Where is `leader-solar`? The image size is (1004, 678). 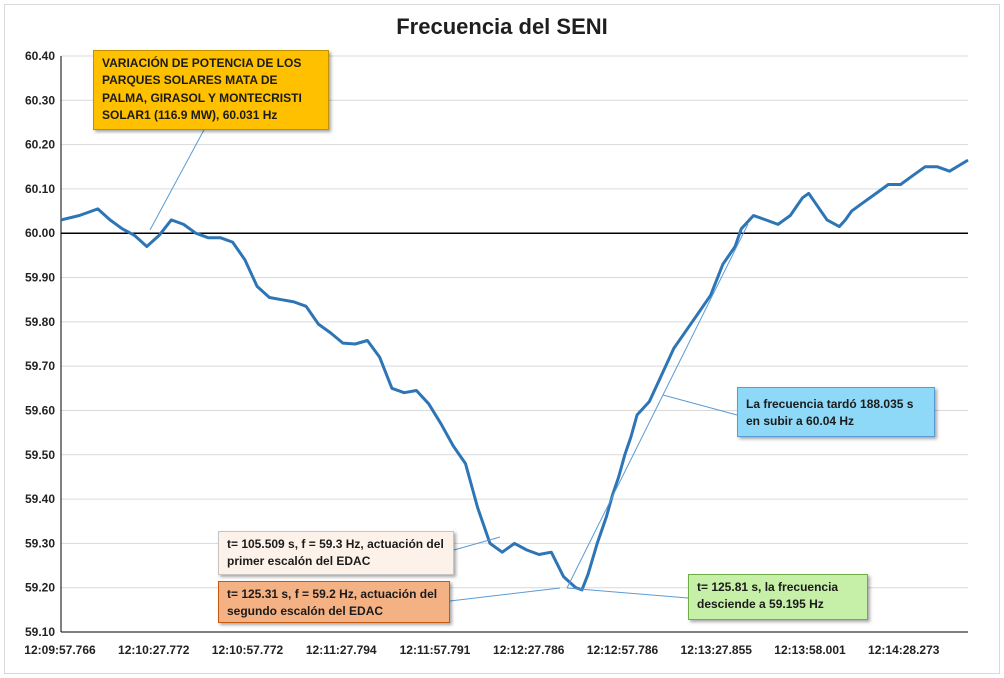 leader-solar is located at coordinates (177, 179).